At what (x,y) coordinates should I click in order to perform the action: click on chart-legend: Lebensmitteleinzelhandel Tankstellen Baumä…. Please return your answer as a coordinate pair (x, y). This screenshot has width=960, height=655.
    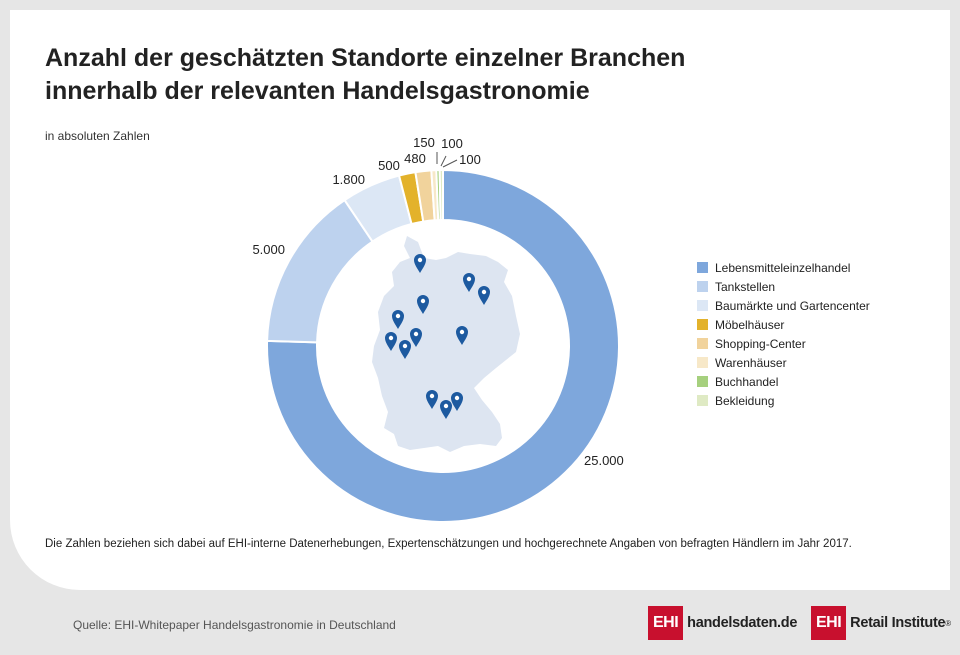
    Looking at the image, I should click on (783, 334).